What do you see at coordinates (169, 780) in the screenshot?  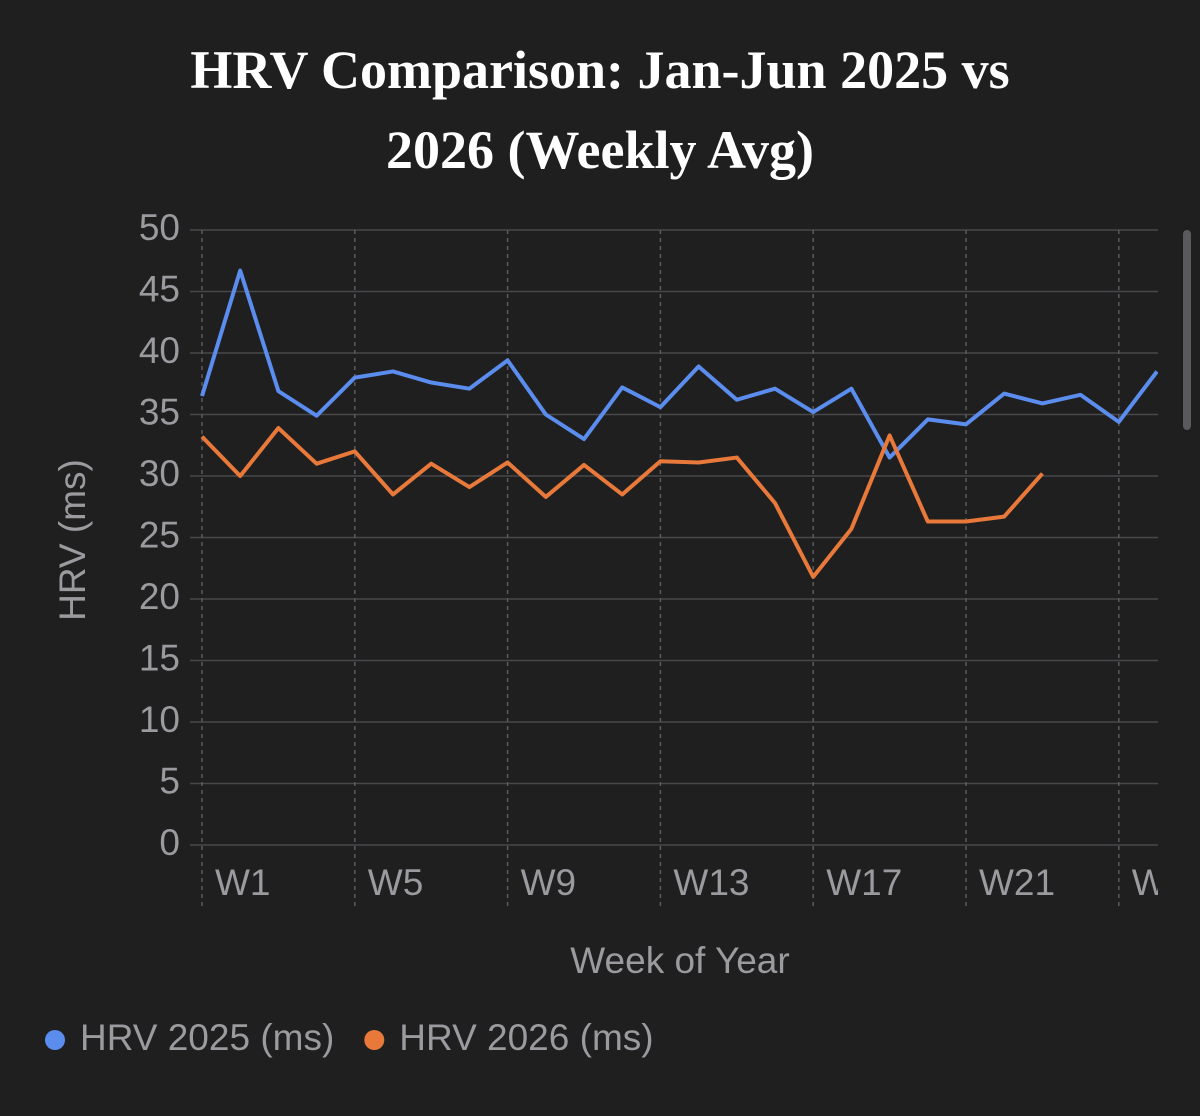 I see `y-tick-label: 5` at bounding box center [169, 780].